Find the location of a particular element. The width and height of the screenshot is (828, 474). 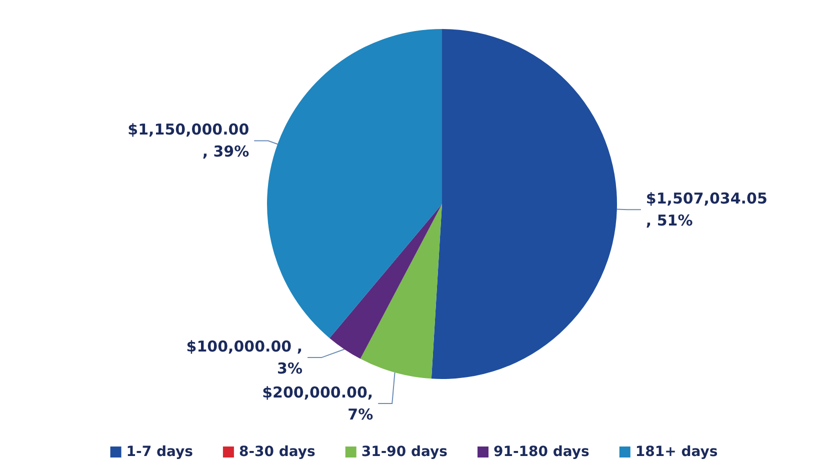

data-label: $1,507,034.05 , 51% is located at coordinates (707, 210).